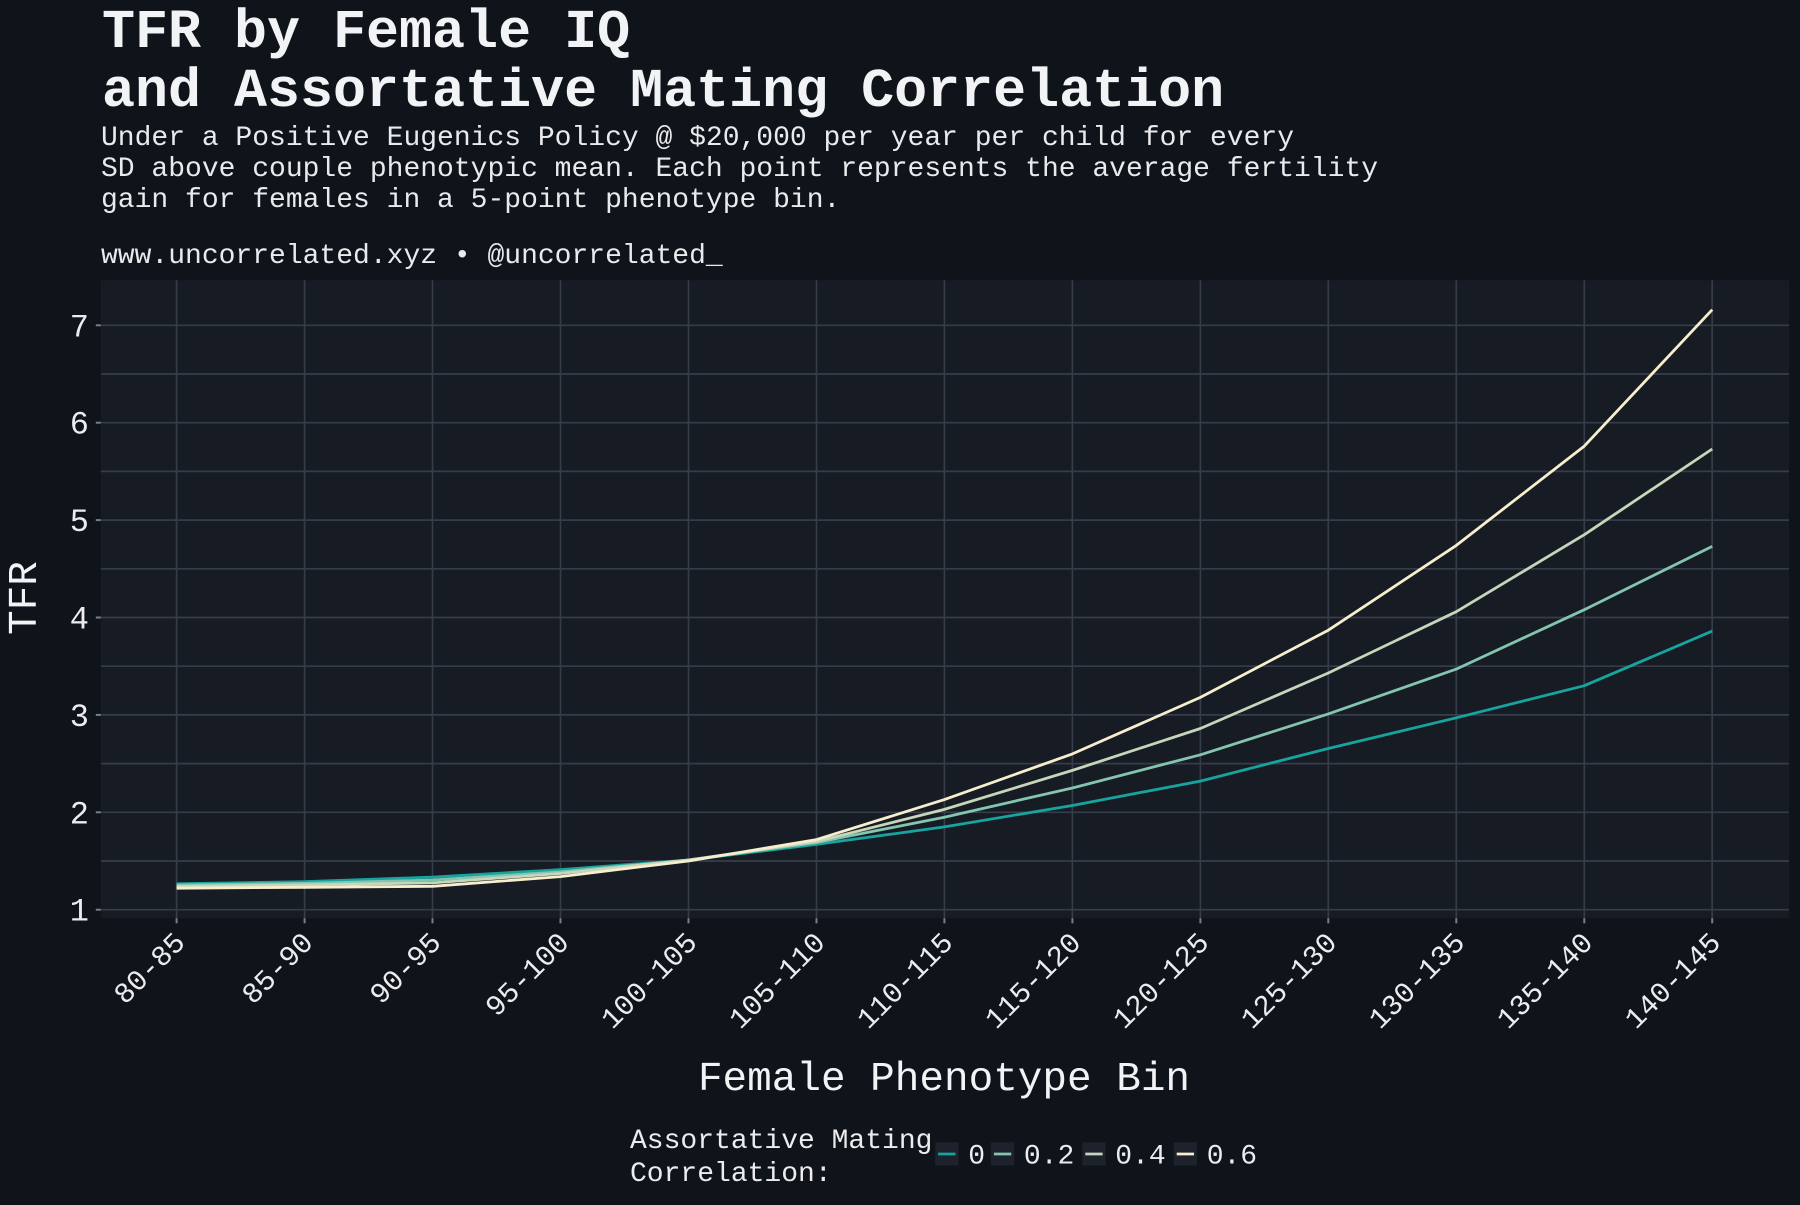  I want to click on svg-text: 0.6, so click(1232, 1156).